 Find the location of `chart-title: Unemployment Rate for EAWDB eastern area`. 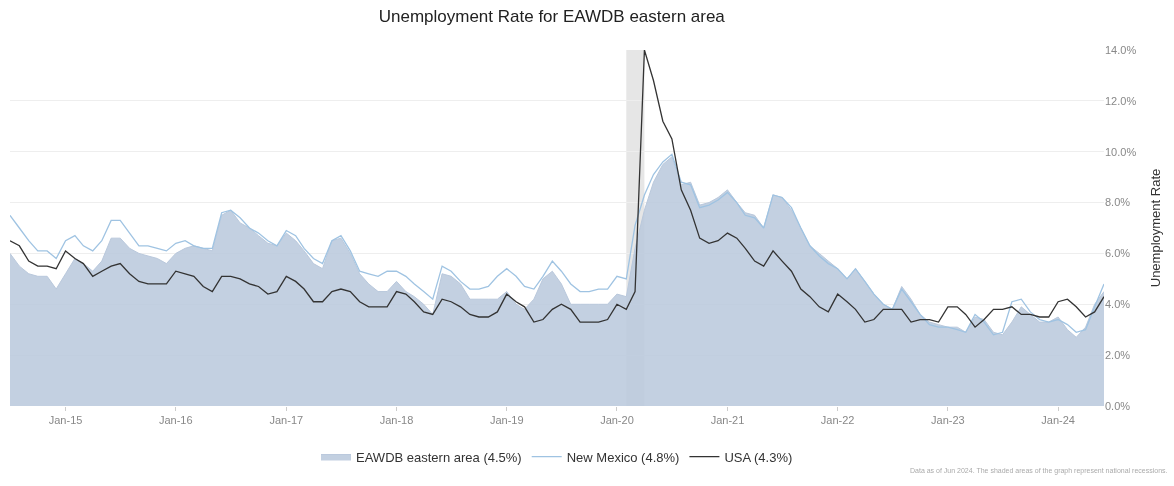

chart-title: Unemployment Rate for EAWDB eastern area is located at coordinates (552, 16).